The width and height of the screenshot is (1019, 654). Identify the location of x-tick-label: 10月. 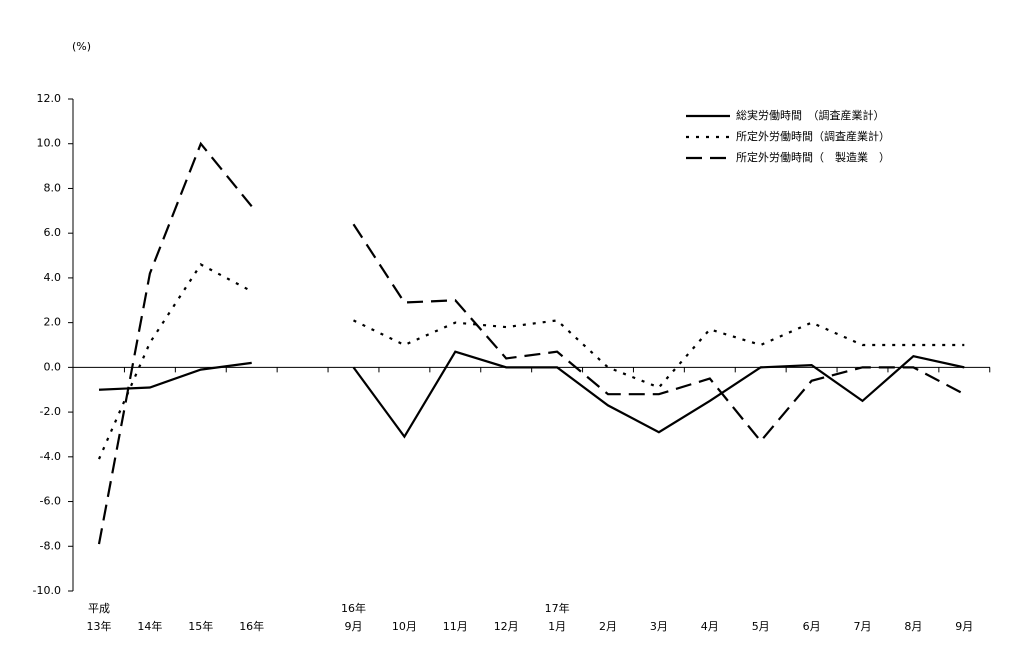
(404, 626).